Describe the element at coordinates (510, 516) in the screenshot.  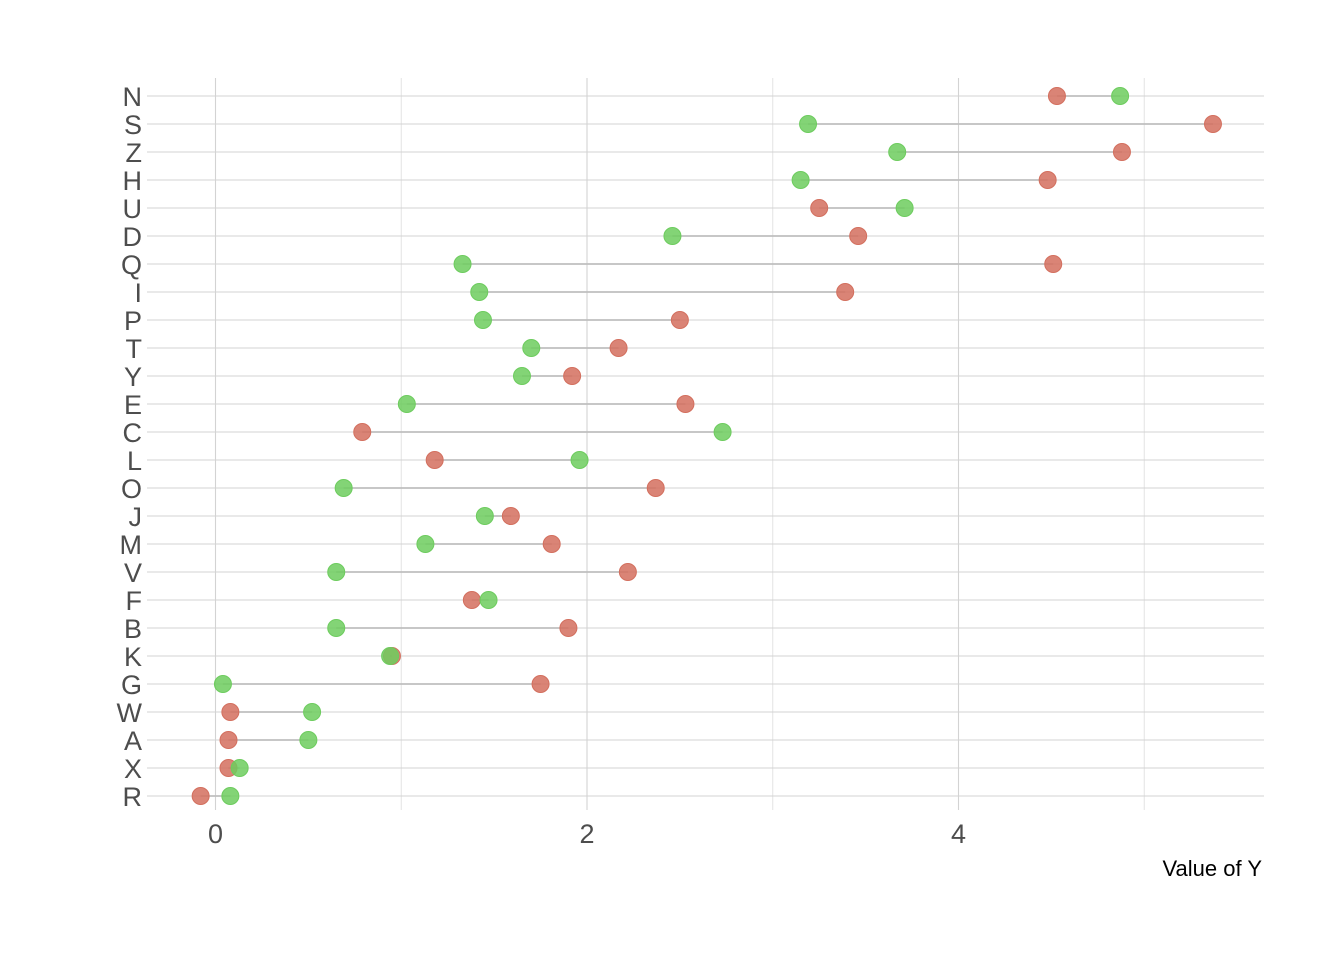
I see `point-series1-j` at that location.